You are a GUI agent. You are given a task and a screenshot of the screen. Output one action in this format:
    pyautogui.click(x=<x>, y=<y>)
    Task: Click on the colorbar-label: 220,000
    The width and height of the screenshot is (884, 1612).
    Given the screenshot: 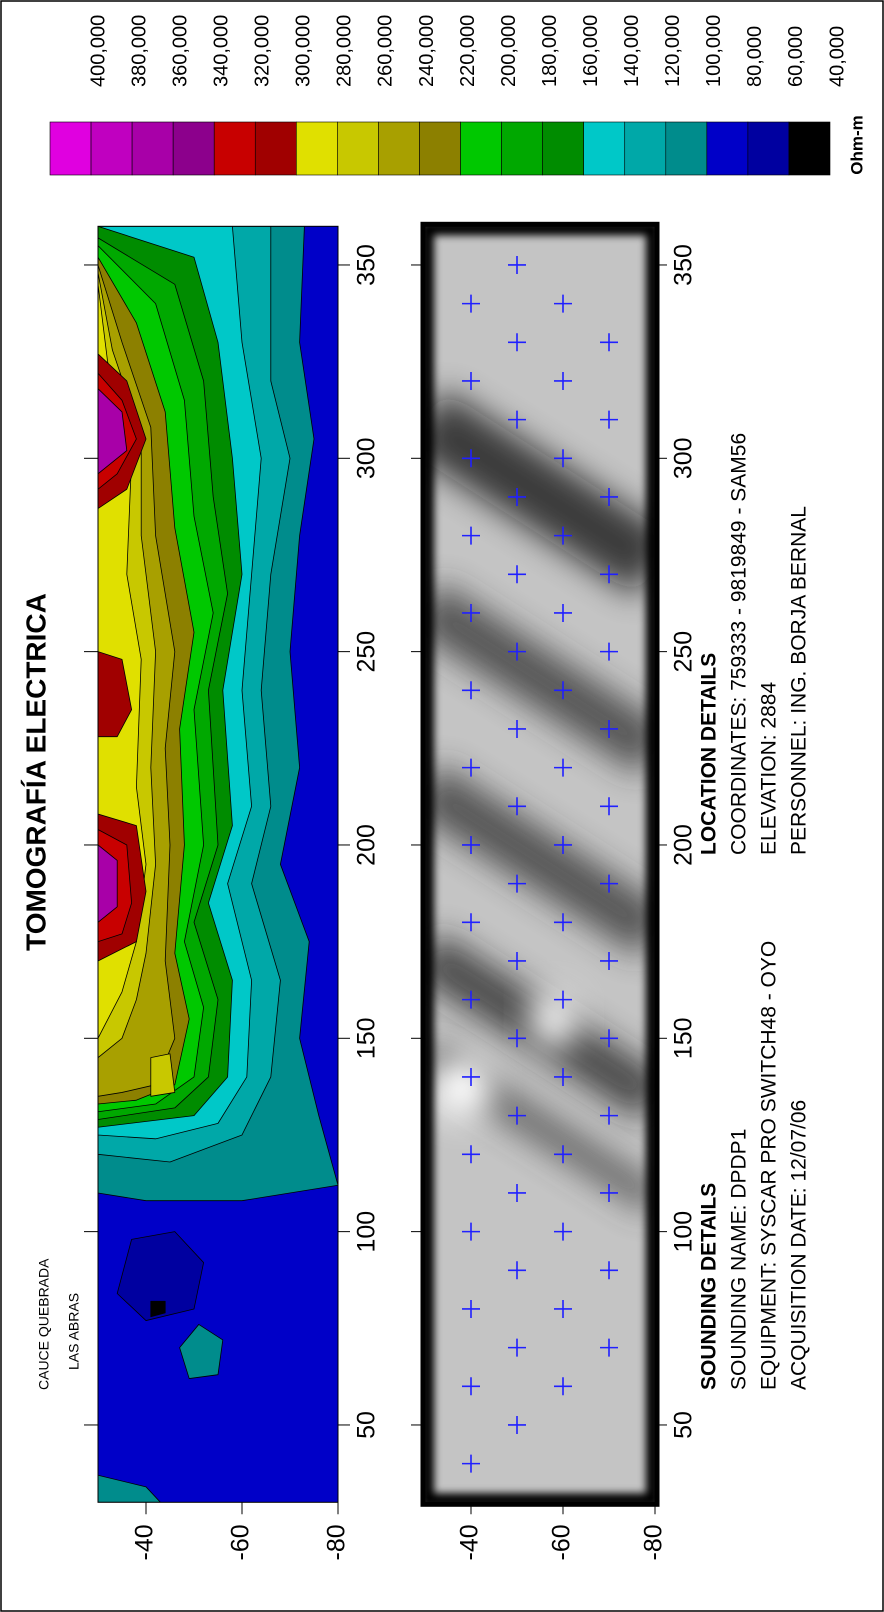 What is the action you would take?
    pyautogui.click(x=468, y=51)
    